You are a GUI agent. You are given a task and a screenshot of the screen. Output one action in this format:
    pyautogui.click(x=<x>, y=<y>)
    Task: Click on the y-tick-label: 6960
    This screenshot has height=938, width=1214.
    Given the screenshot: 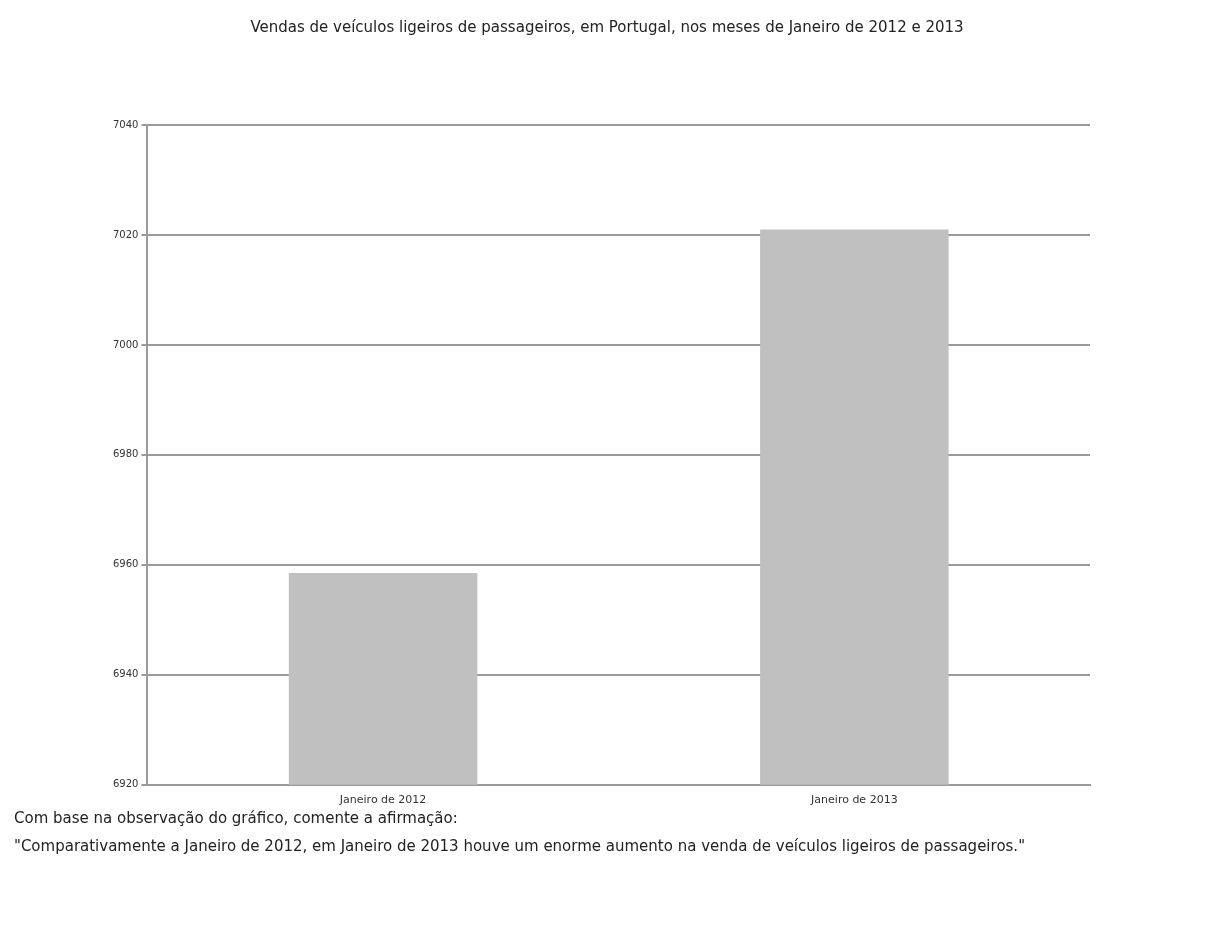 What is the action you would take?
    pyautogui.click(x=126, y=564)
    